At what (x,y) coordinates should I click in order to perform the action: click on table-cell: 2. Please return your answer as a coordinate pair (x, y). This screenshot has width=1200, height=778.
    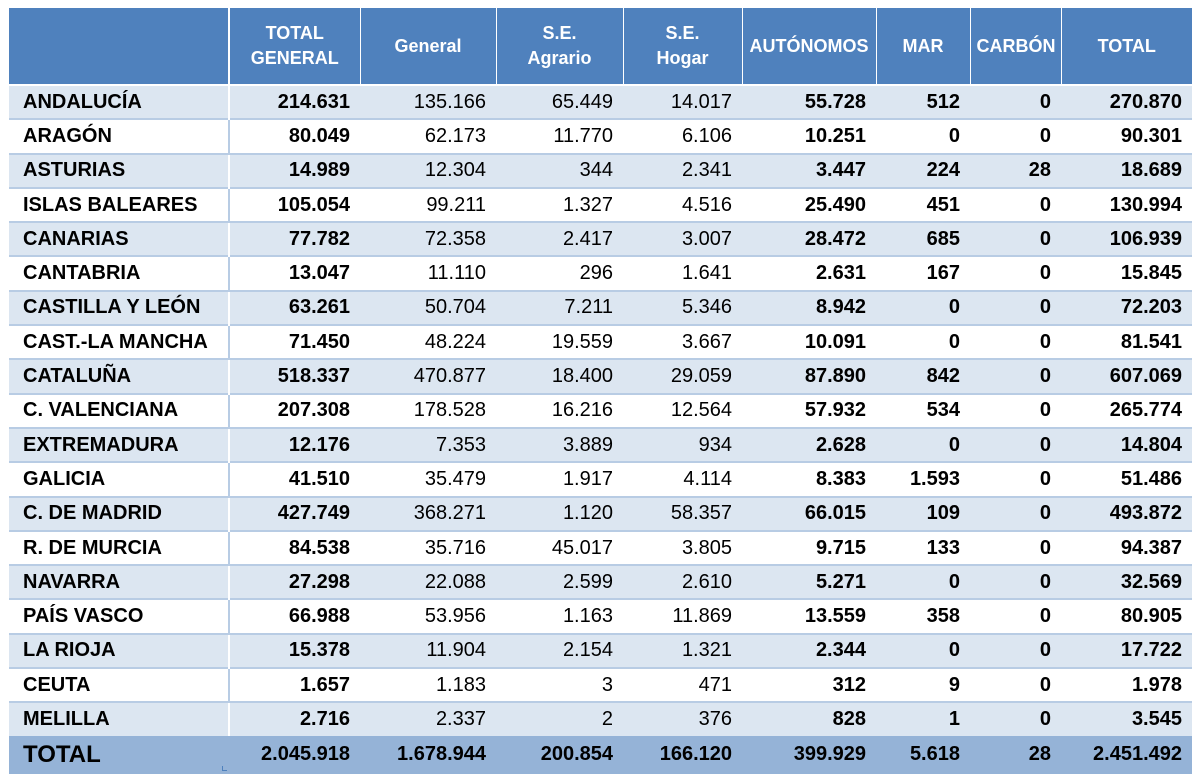
    Looking at the image, I should click on (559, 718).